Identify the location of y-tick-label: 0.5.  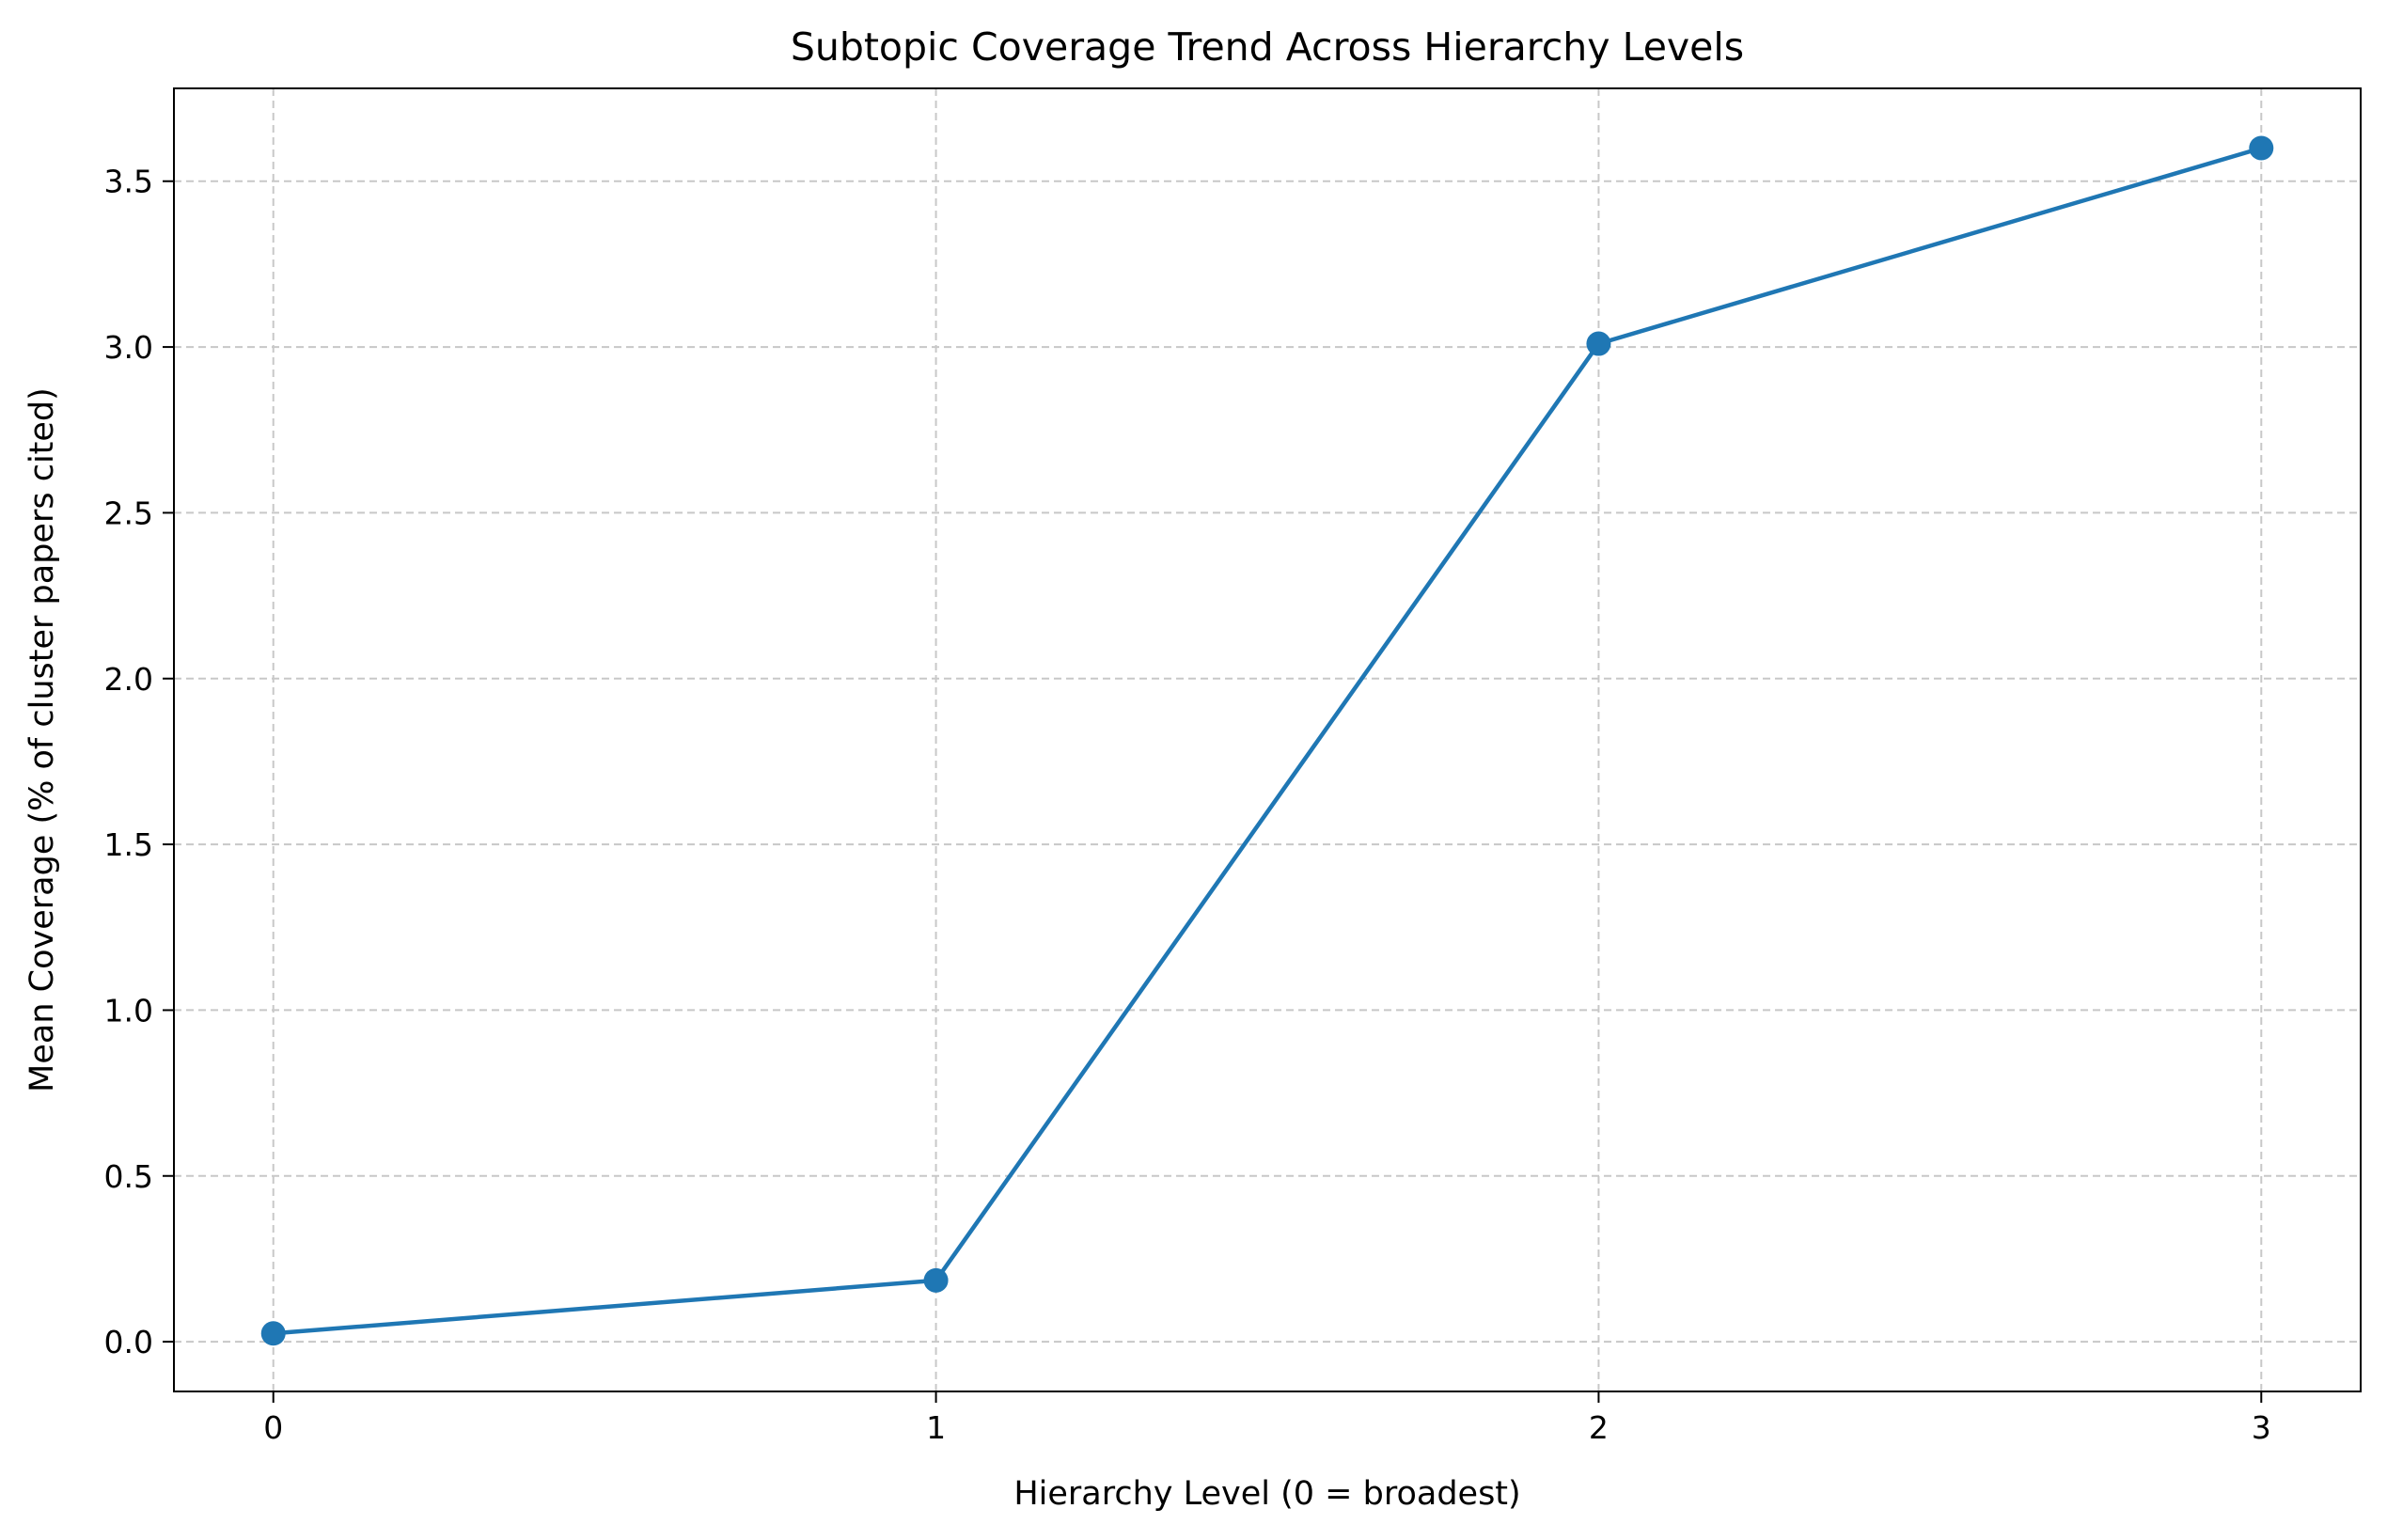
(128, 1176).